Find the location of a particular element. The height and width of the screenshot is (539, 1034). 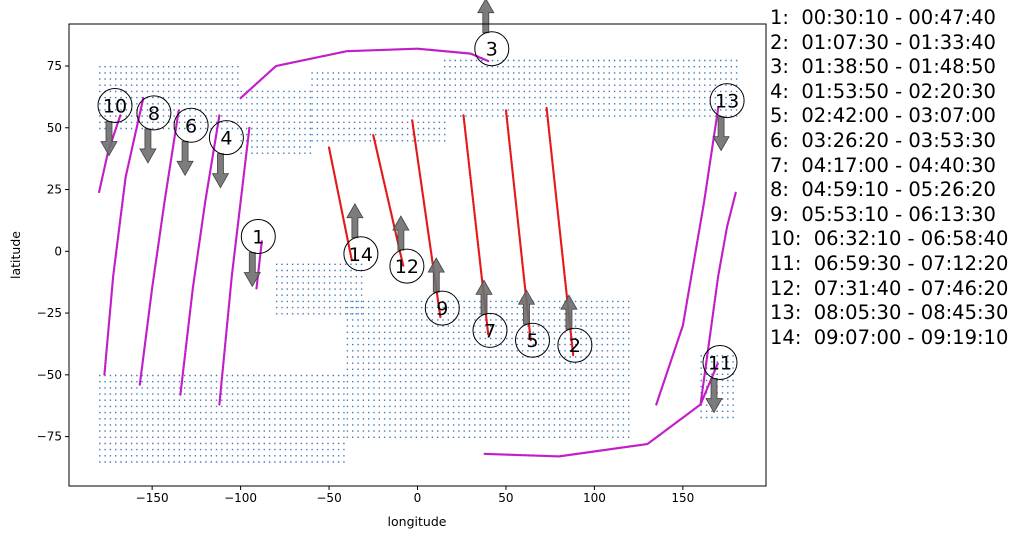

x-axis-label: longitude is located at coordinates (417, 521).